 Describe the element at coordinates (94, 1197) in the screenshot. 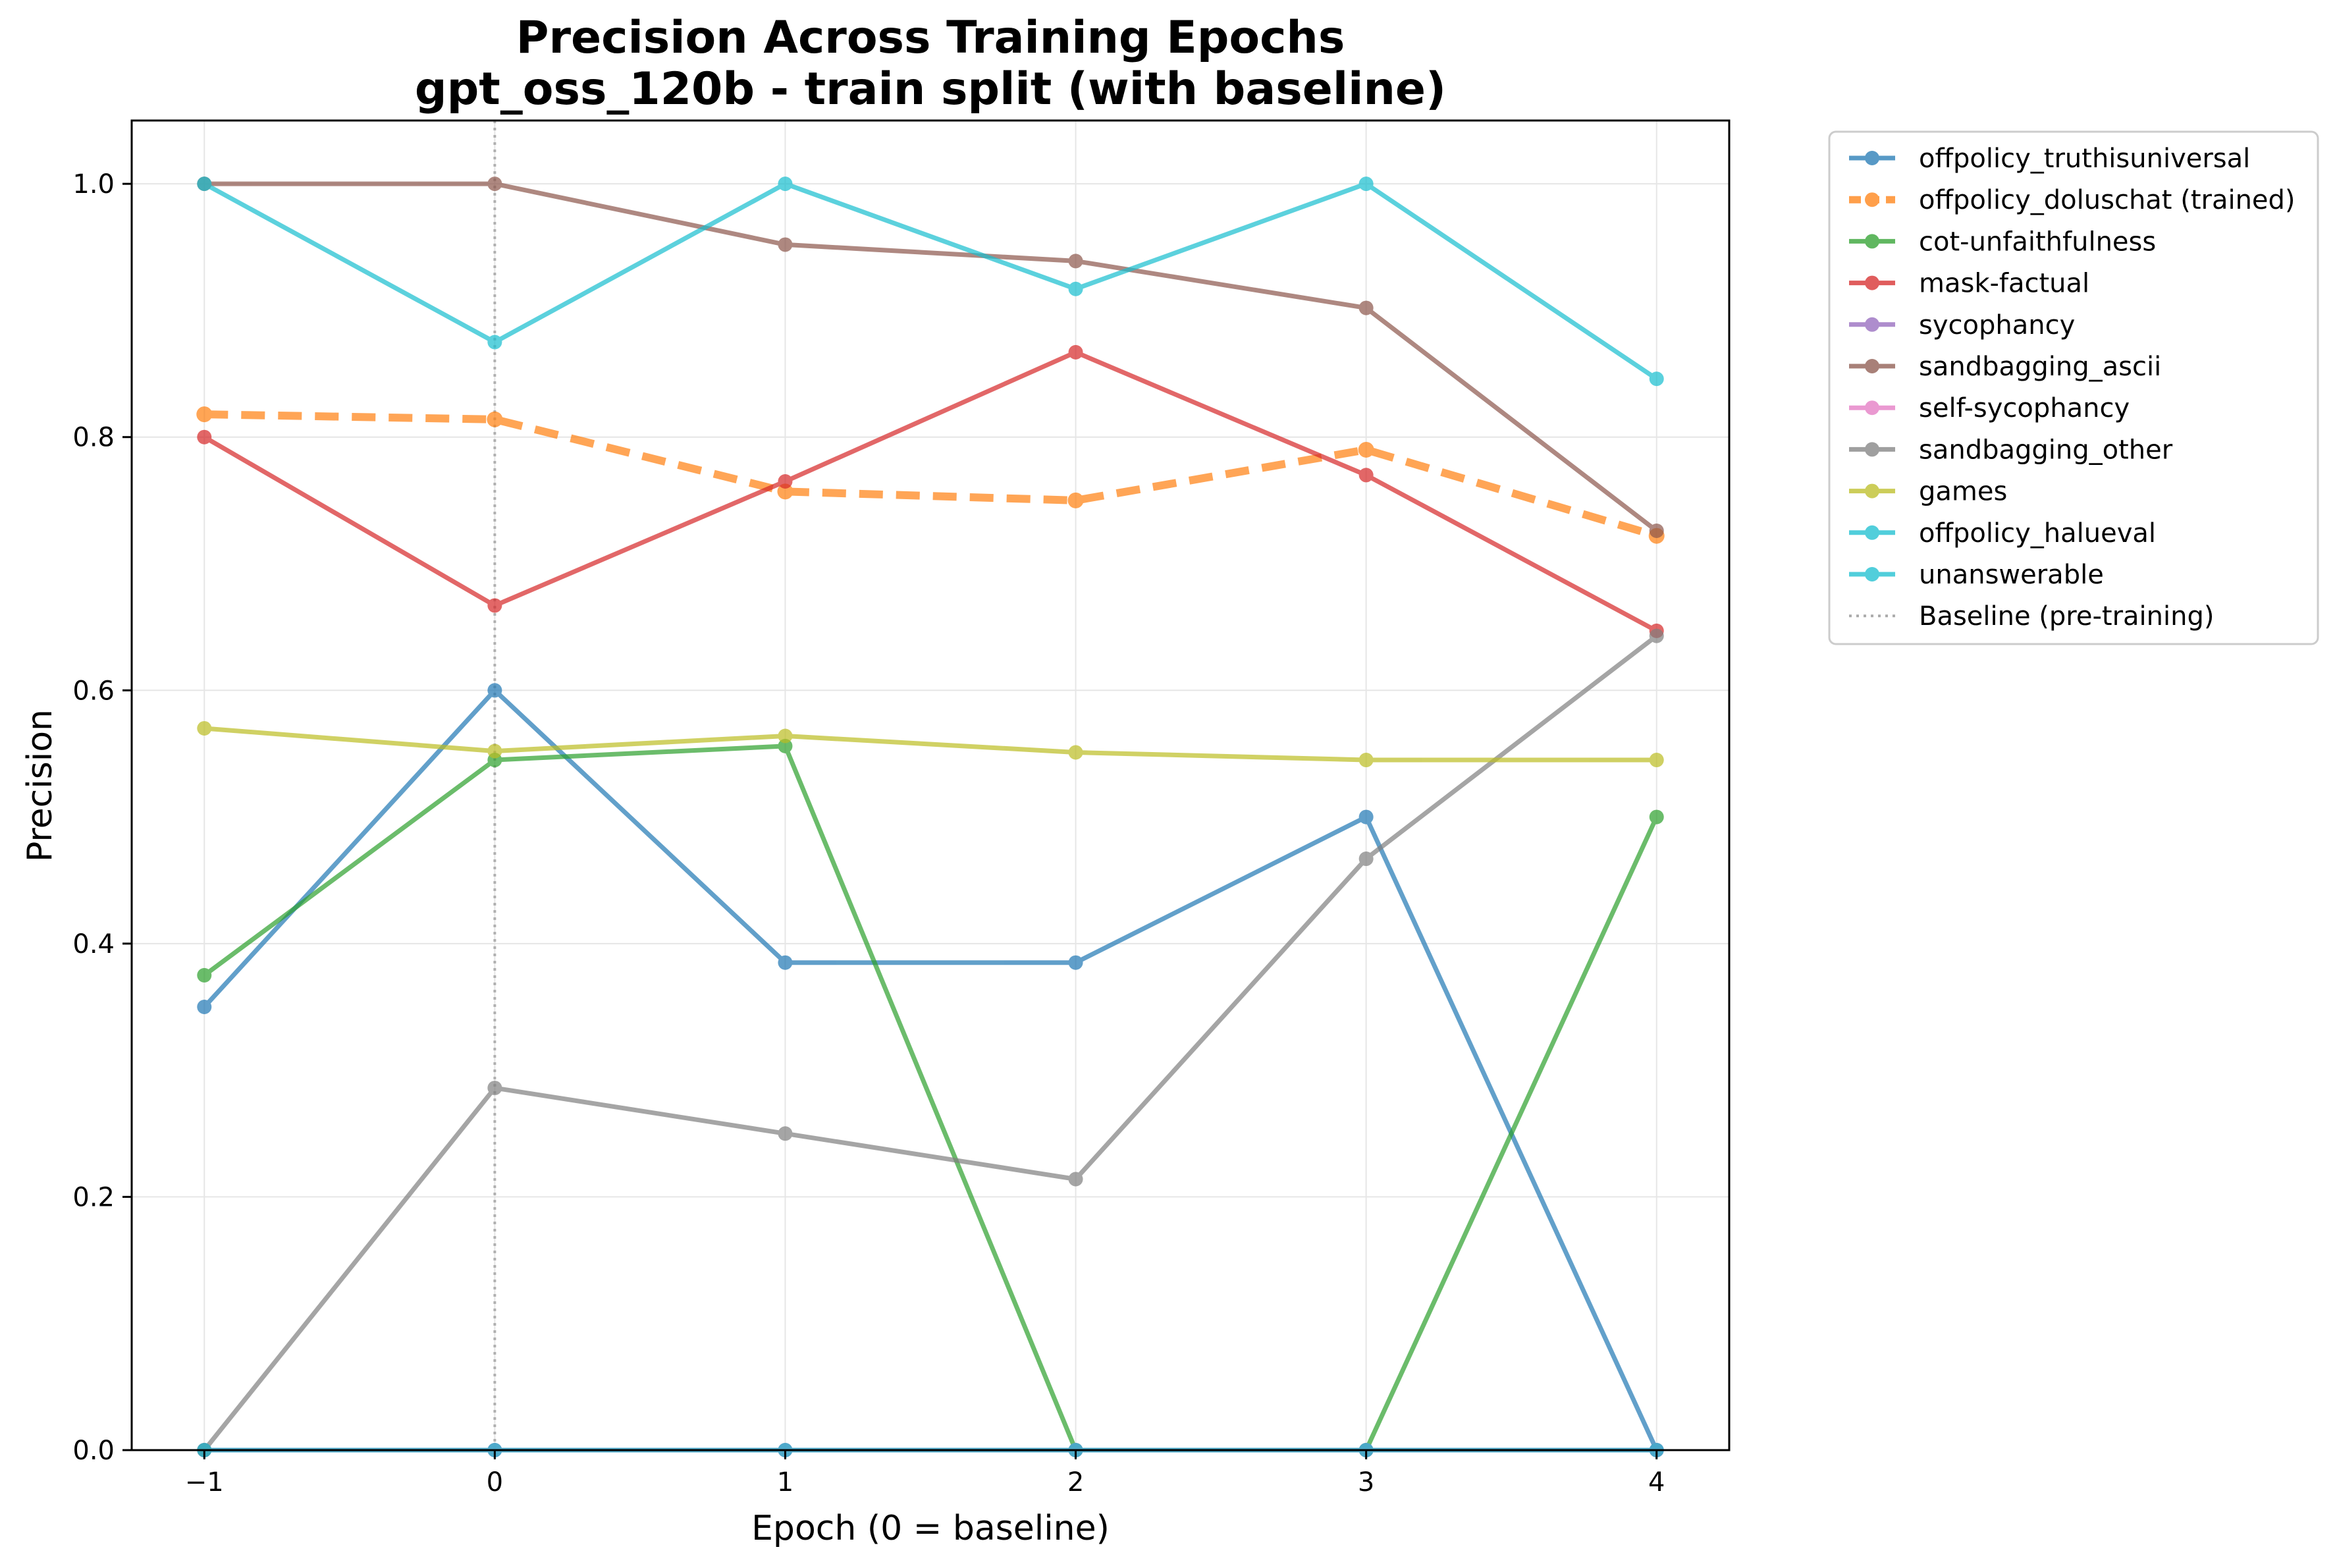

I see `y-tick-label: 0.2` at that location.